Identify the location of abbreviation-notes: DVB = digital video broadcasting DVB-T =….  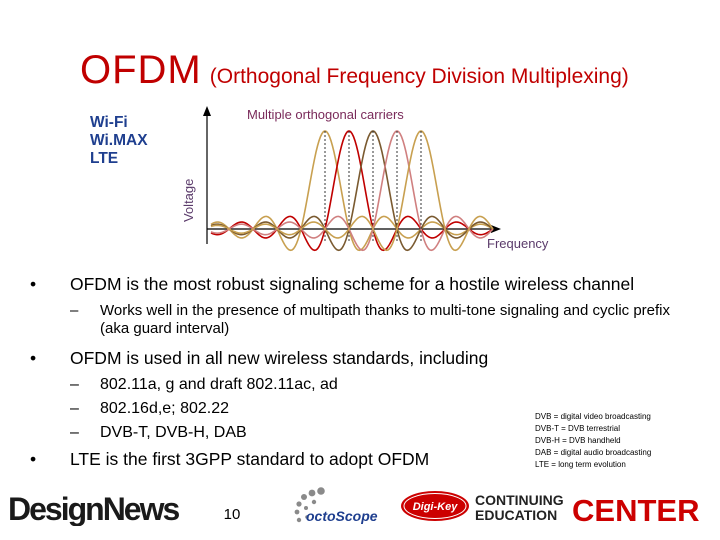
(593, 441).